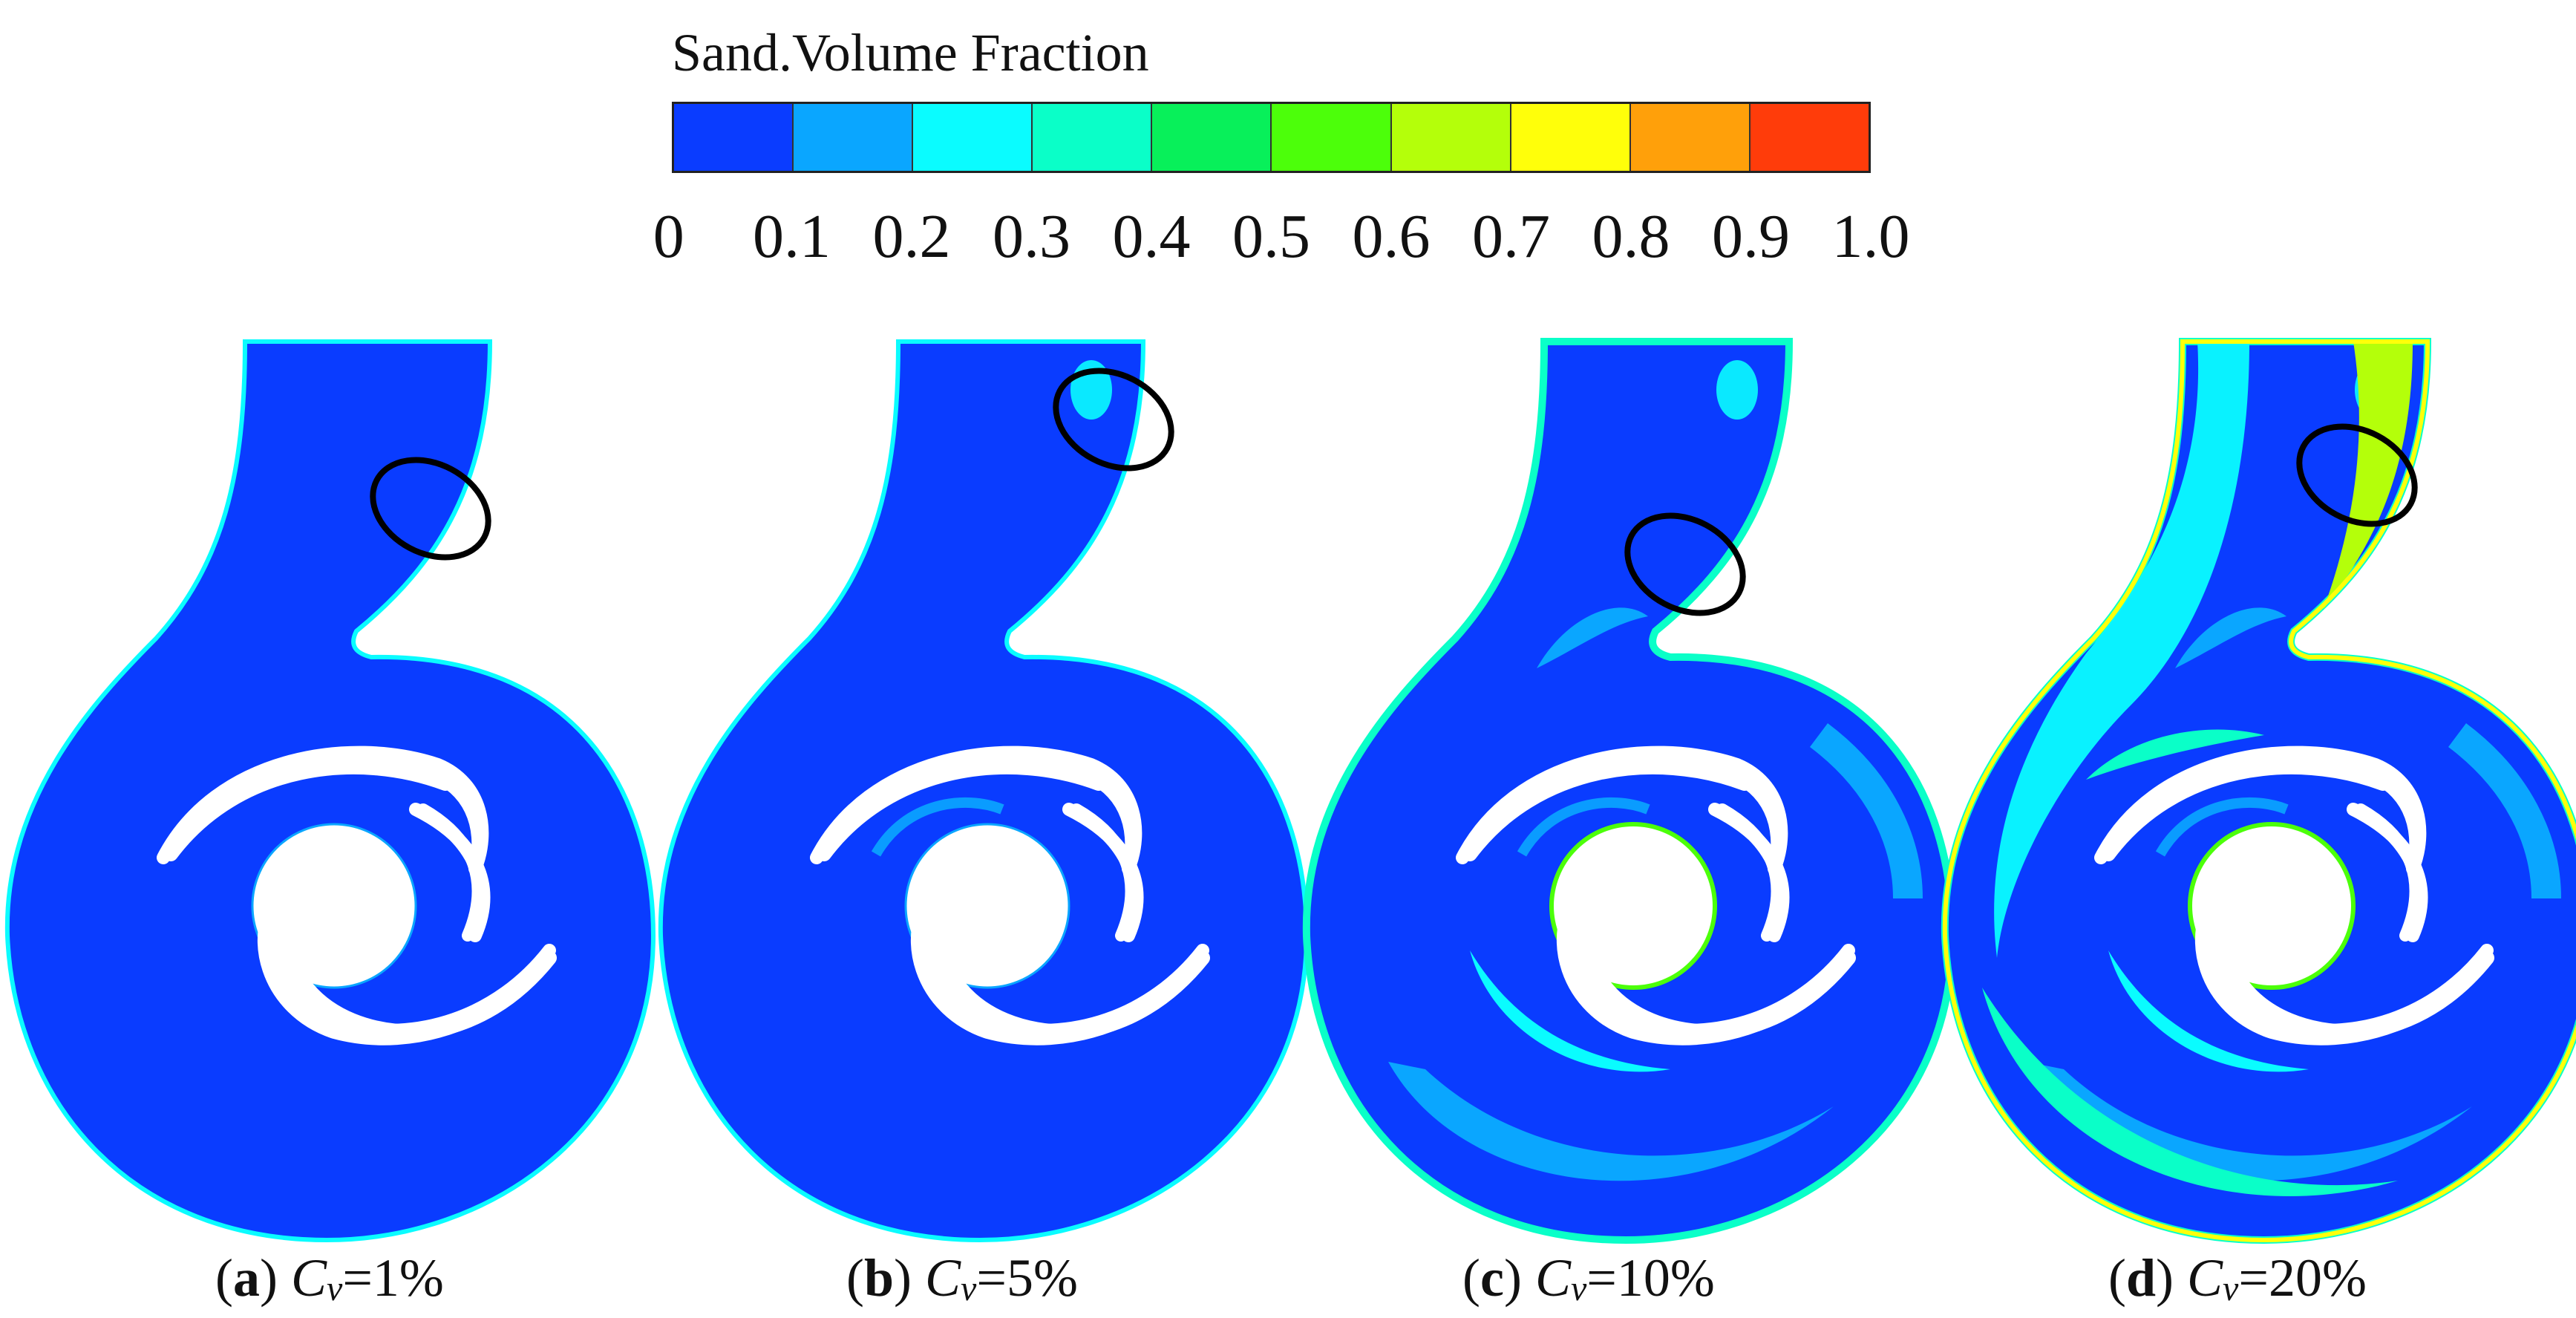 Image resolution: width=2576 pixels, height=1318 pixels. What do you see at coordinates (1031, 236) in the screenshot?
I see `colorbar-tick-label: 0.3` at bounding box center [1031, 236].